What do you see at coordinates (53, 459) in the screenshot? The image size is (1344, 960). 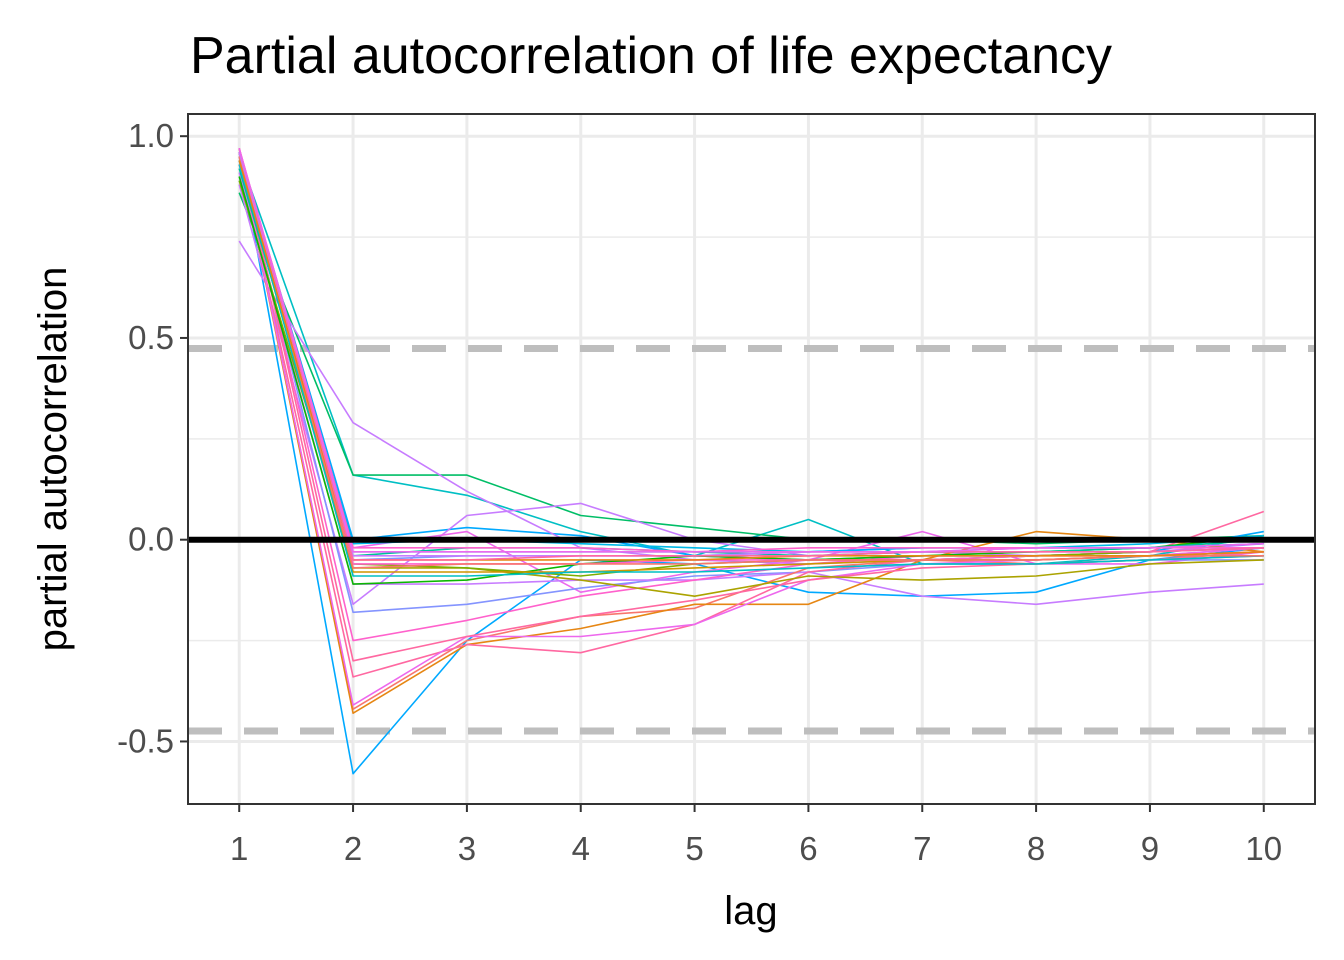 I see `y-axis-title: partial autocorrelation` at bounding box center [53, 459].